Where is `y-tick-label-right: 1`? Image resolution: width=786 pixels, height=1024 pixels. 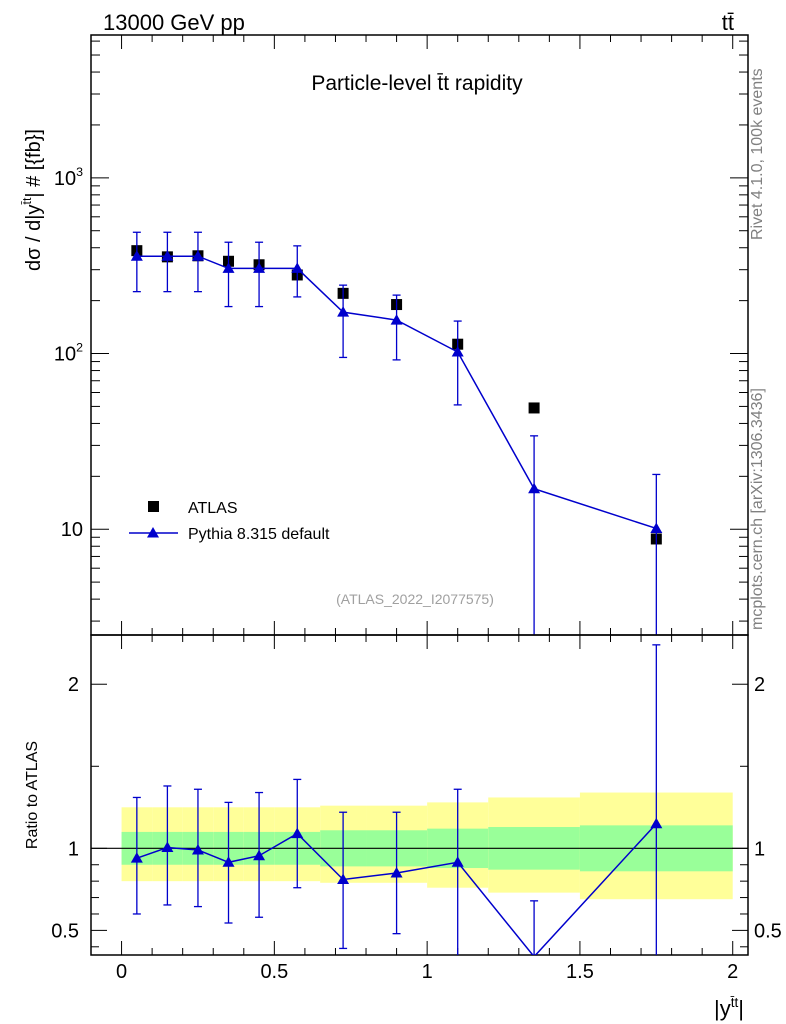 y-tick-label-right: 1 is located at coordinates (759, 849).